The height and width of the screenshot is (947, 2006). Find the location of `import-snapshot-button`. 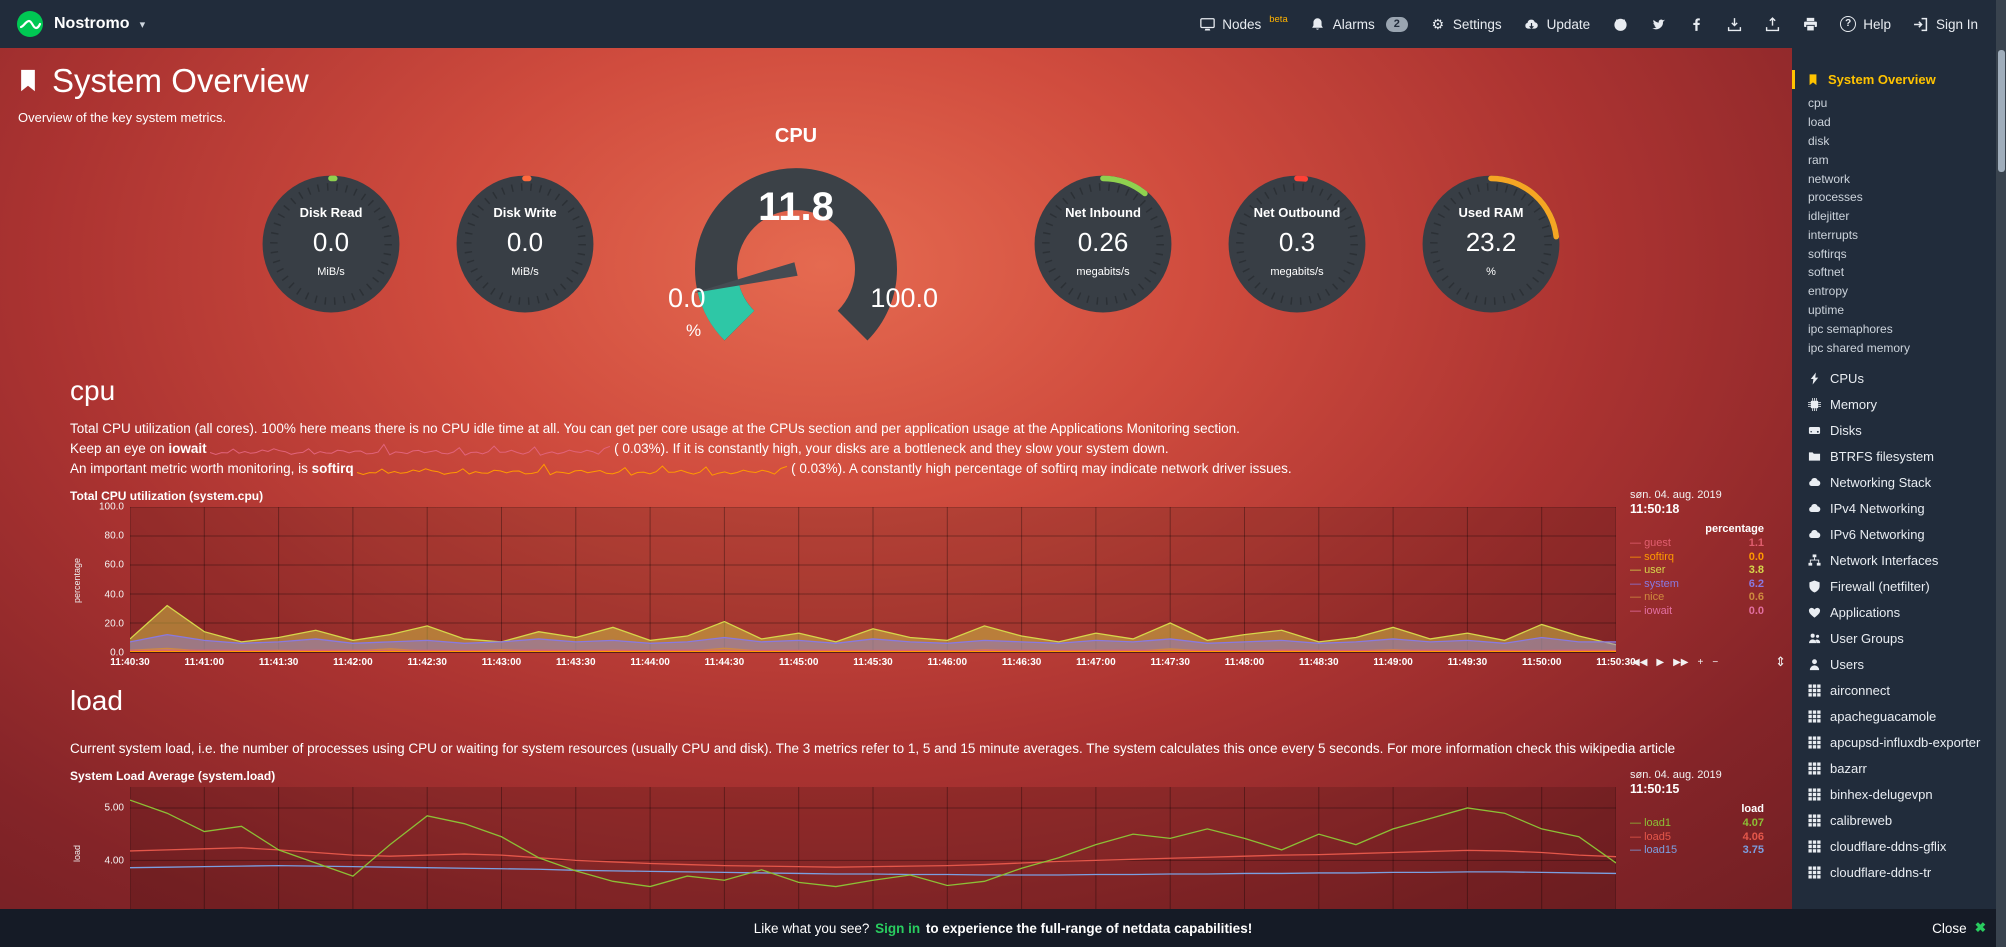

import-snapshot-button is located at coordinates (1772, 24).